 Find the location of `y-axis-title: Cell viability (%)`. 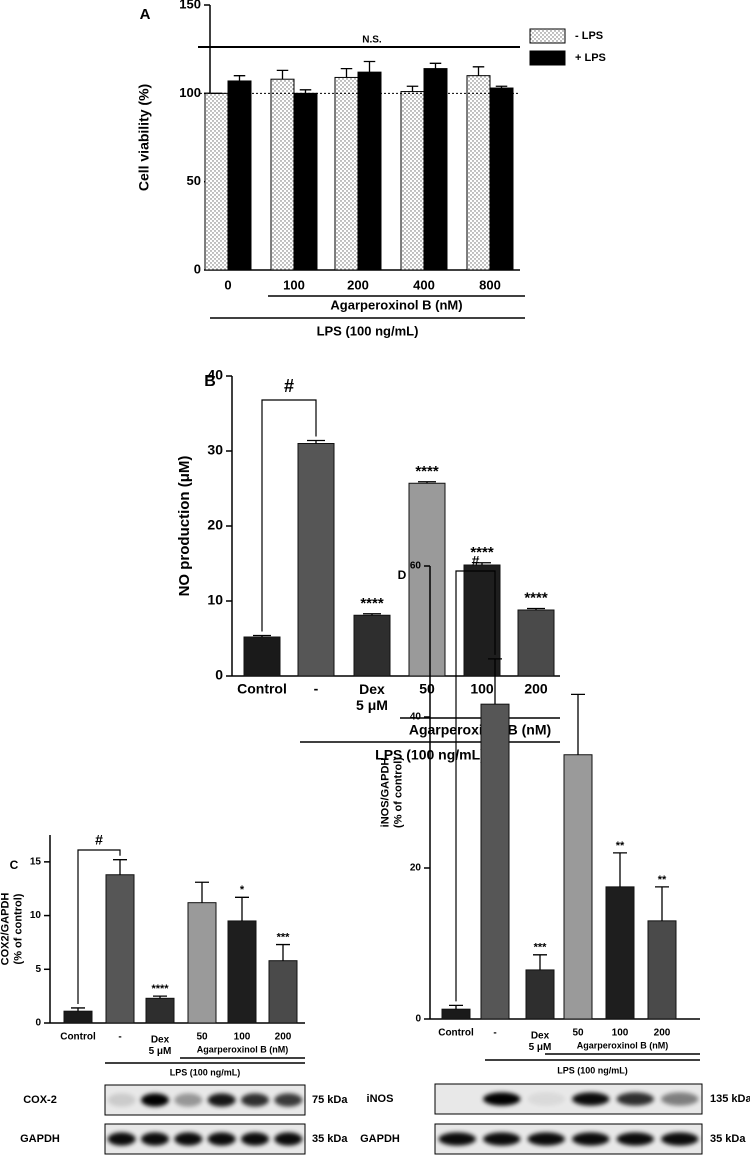

y-axis-title: Cell viability (%) is located at coordinates (144, 137).